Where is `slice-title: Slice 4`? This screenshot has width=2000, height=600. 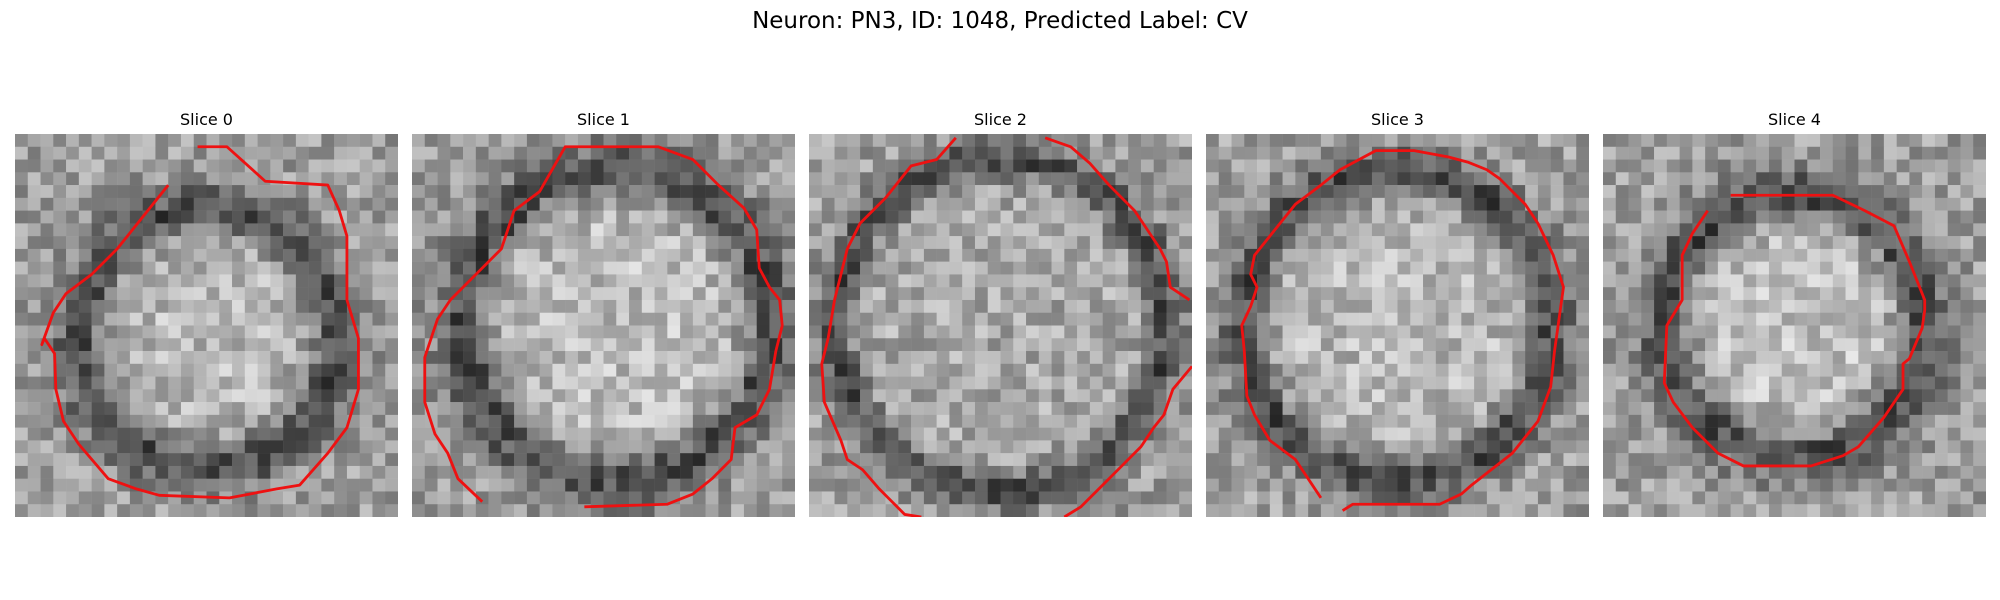 slice-title: Slice 4 is located at coordinates (1794, 119).